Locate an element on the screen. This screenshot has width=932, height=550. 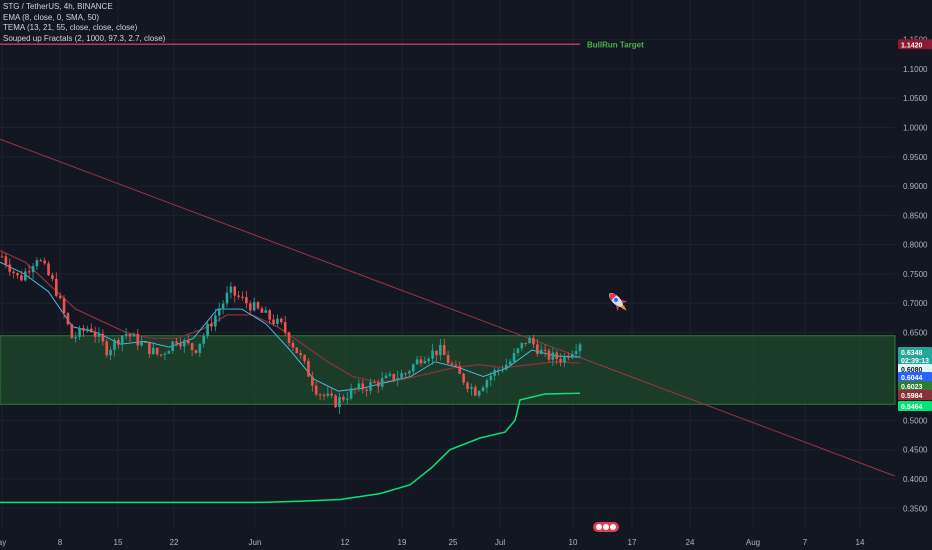
price-tag-label: 0.6080 is located at coordinates (912, 370).